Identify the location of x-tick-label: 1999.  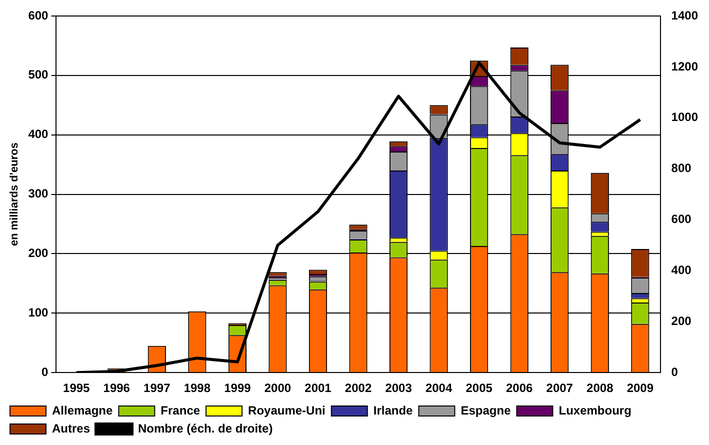
(238, 388).